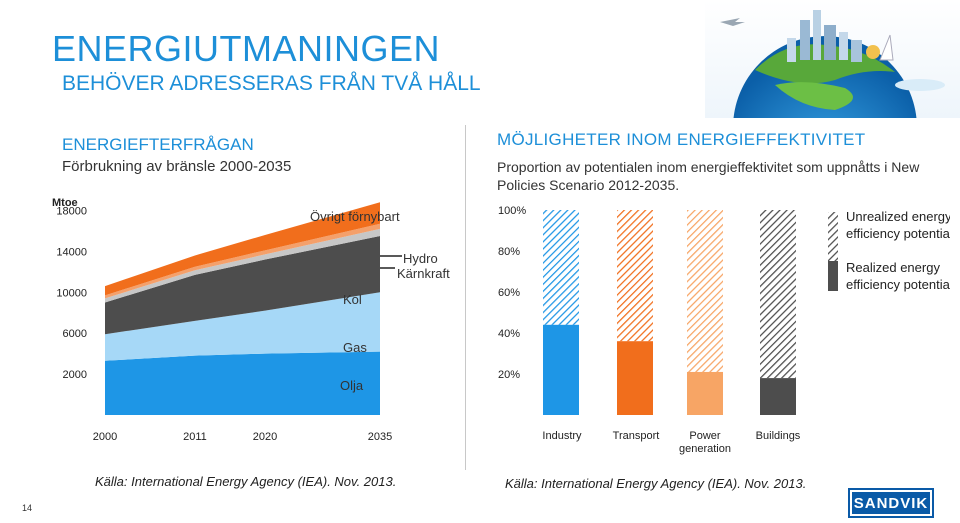 The image size is (960, 523). Describe the element at coordinates (271, 83) in the screenshot. I see `slide-subtitle: BEHÖVER ADRESSERAS FRÅN TVÅ HÅLL` at that location.